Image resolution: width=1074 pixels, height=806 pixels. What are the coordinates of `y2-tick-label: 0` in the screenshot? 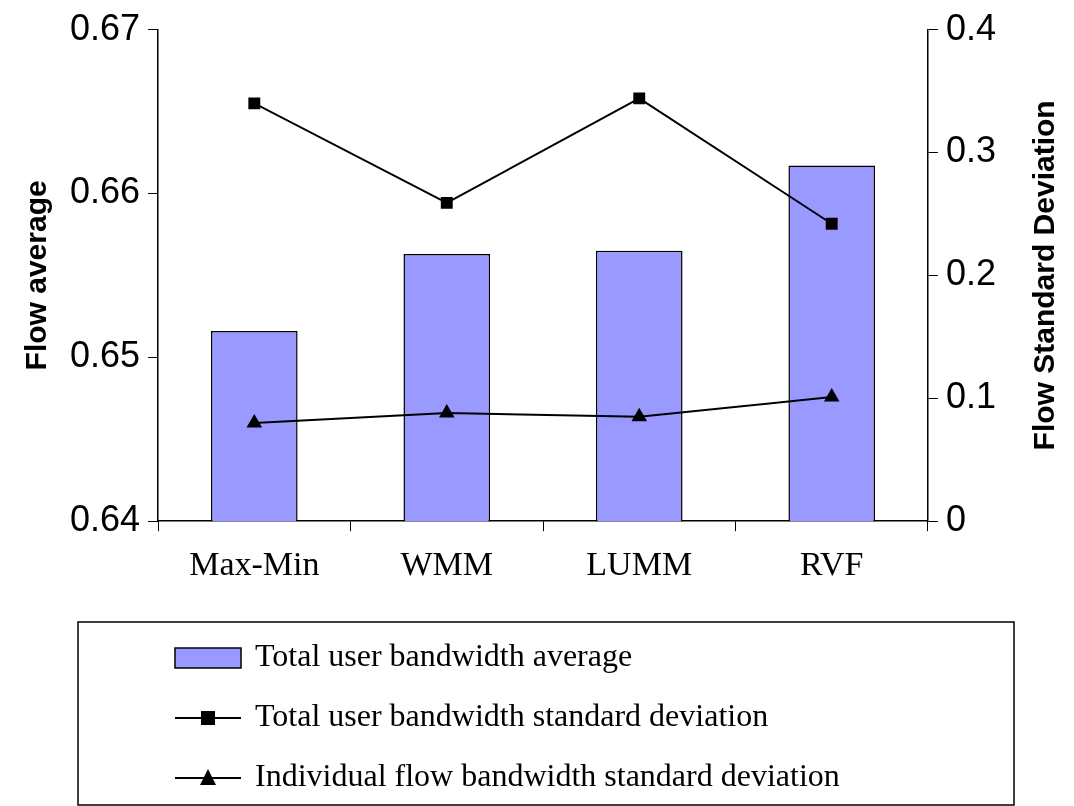 It's located at (955, 519).